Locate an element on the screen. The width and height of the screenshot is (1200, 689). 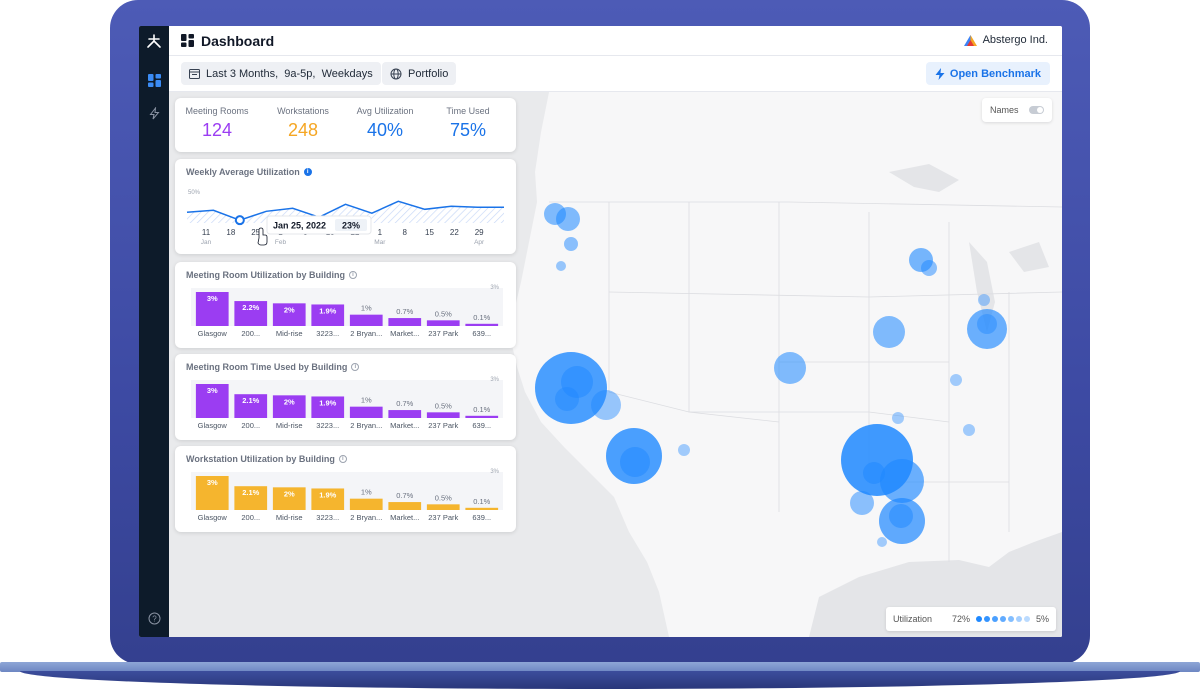
x-tick-label: 29 is located at coordinates (479, 232).